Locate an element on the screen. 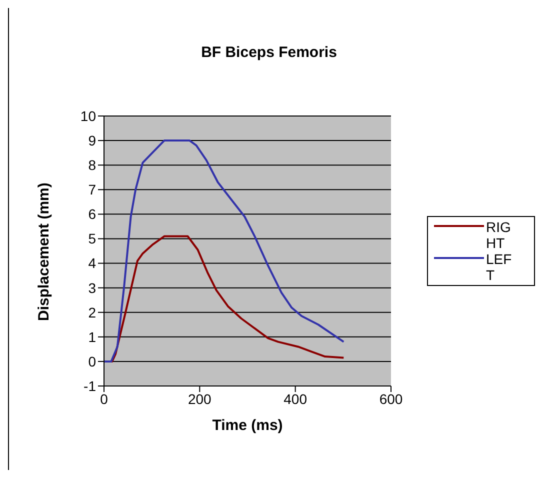 This screenshot has width=536, height=478. y-tick-label: 5 is located at coordinates (92, 238).